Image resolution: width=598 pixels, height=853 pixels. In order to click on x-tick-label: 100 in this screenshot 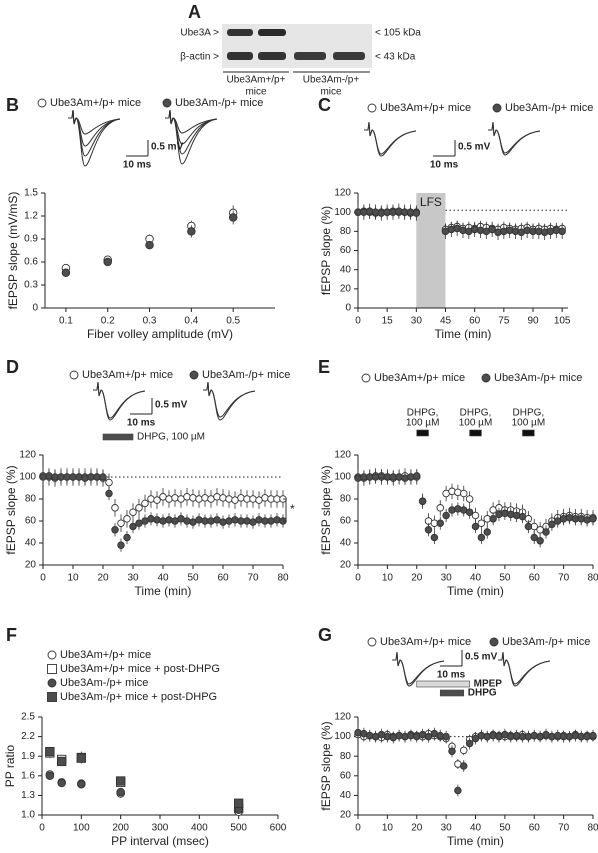, I will do `click(81, 828)`.